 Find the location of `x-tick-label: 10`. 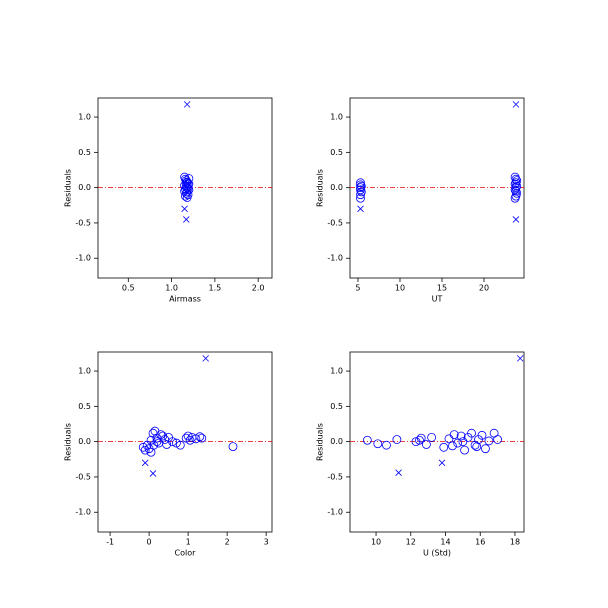

x-tick-label: 10 is located at coordinates (400, 288).